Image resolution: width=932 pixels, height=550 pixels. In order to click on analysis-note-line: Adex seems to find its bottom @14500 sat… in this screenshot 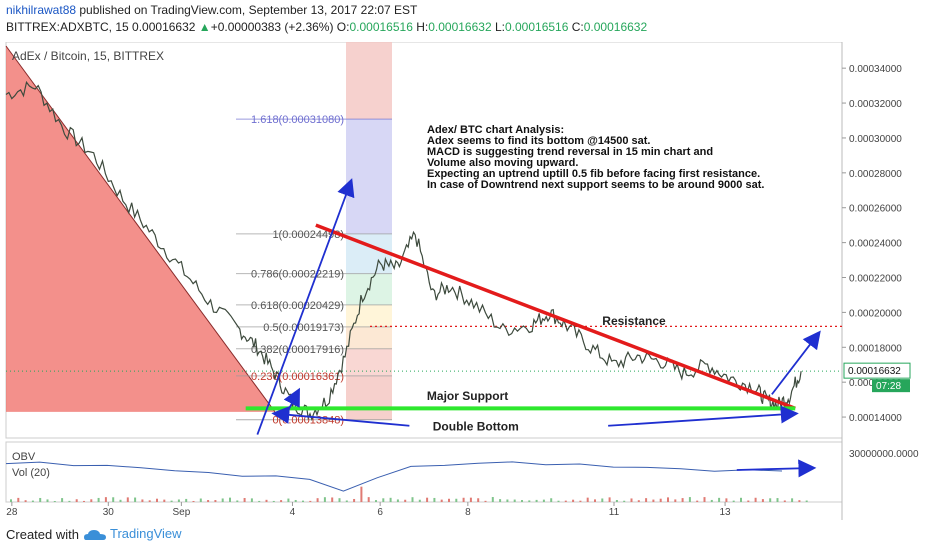, I will do `click(538, 141)`.